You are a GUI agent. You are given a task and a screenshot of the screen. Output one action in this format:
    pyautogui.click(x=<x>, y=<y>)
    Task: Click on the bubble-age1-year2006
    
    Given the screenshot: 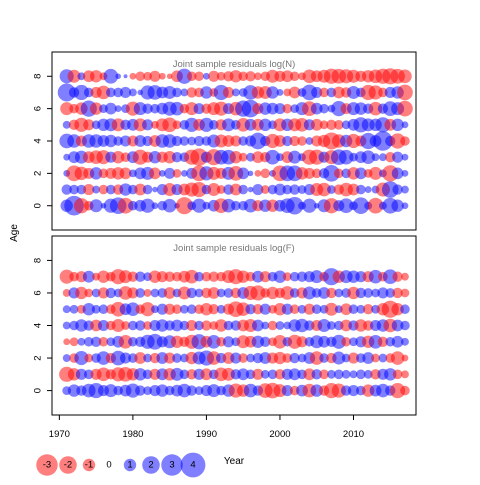 What is the action you would take?
    pyautogui.click(x=324, y=189)
    